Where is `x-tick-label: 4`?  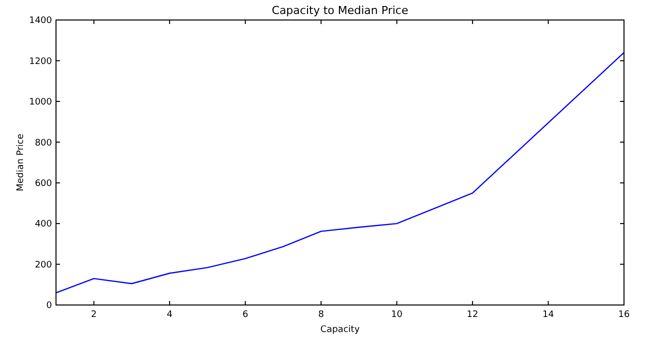
x-tick-label: 4 is located at coordinates (169, 315).